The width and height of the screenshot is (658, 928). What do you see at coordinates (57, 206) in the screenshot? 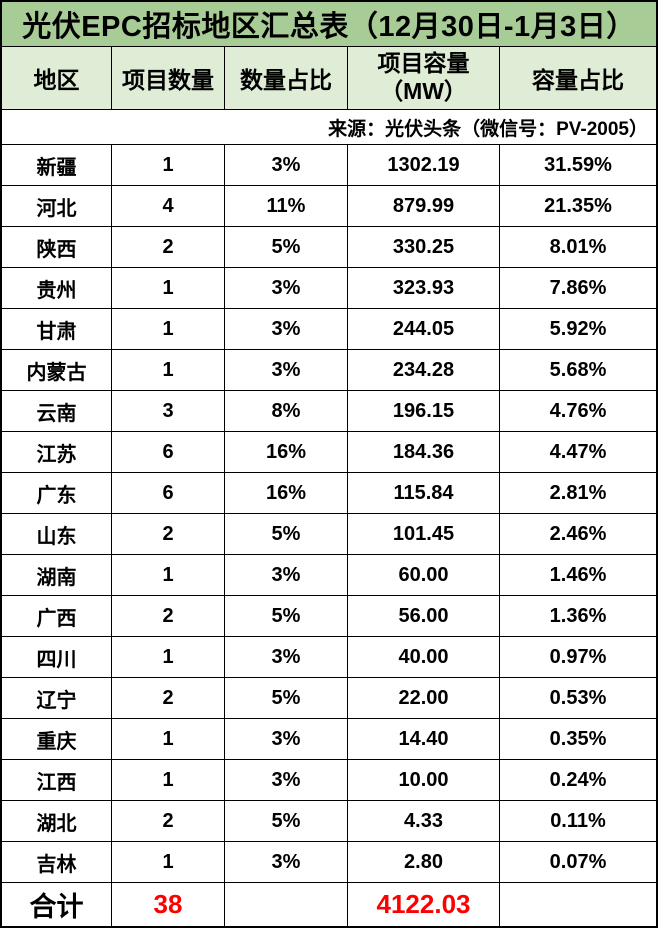
I see `region-cell: 河北` at bounding box center [57, 206].